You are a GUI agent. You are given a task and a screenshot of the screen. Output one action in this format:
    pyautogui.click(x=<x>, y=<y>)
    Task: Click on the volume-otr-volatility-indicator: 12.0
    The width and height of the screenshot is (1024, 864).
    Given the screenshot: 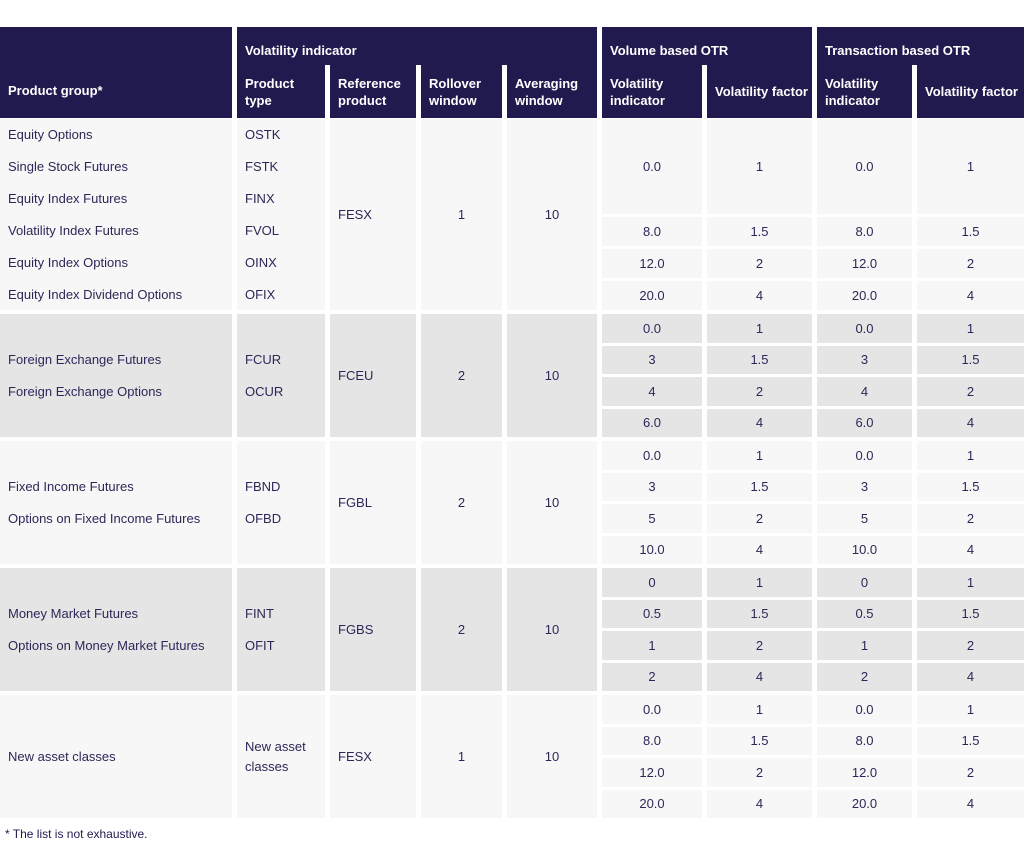 What is the action you would take?
    pyautogui.click(x=652, y=263)
    